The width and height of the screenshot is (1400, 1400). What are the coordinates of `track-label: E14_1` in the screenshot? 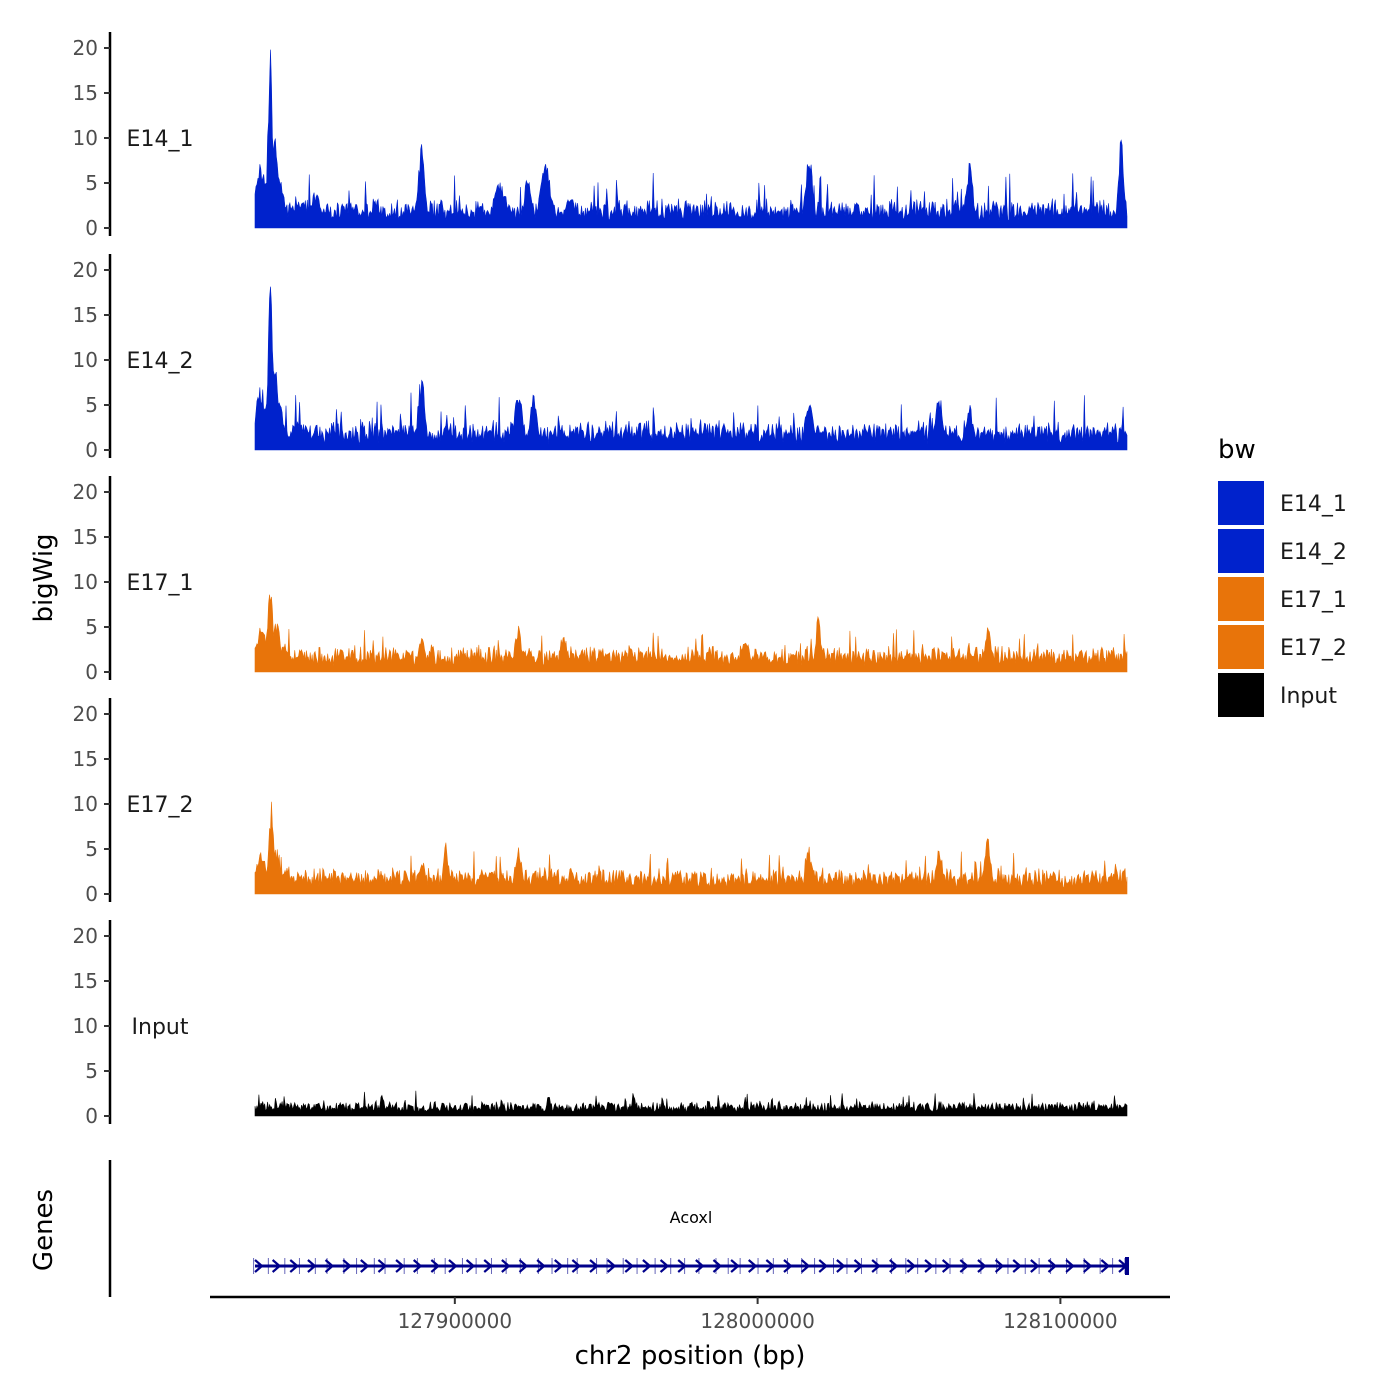 It's located at (160, 139).